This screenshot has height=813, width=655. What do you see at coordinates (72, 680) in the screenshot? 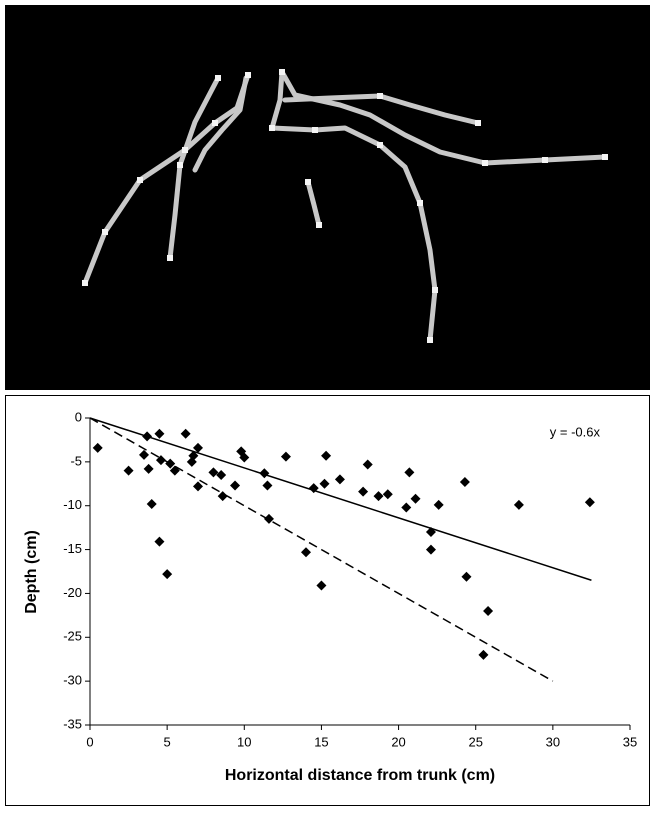
I see `y-tick-label: -30` at bounding box center [72, 680].